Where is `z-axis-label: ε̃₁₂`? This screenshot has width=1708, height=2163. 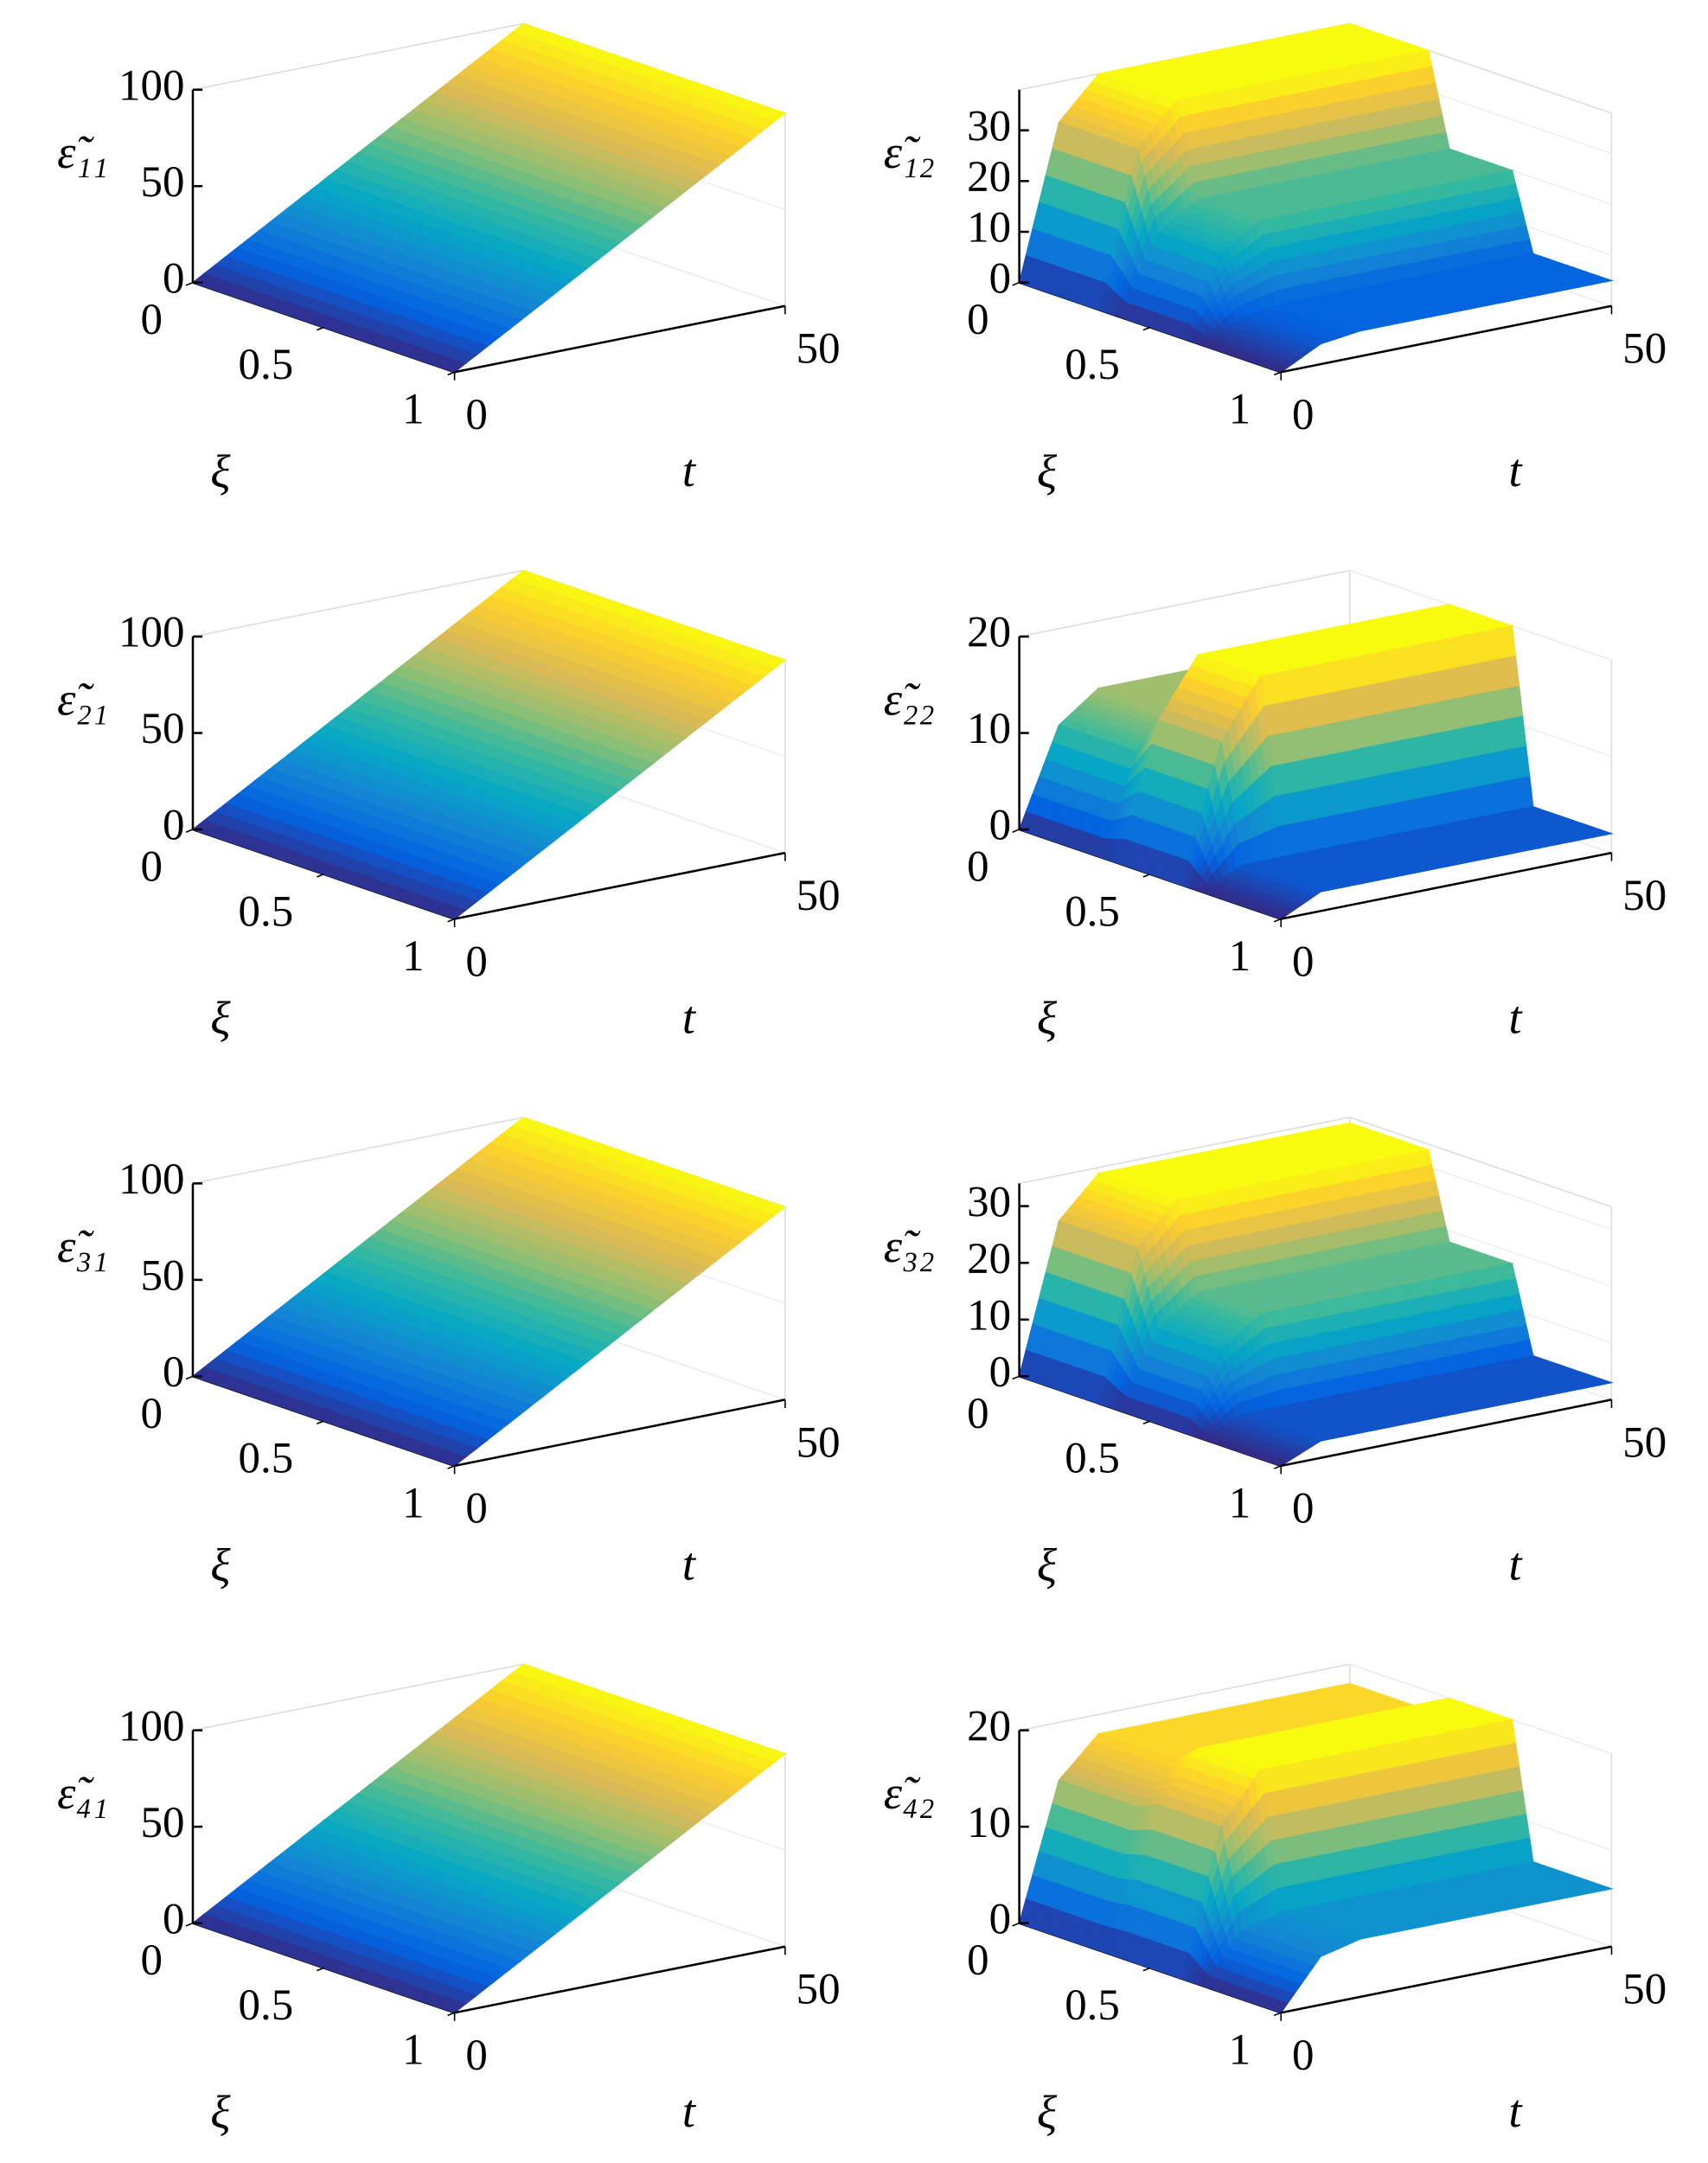 z-axis-label: ε̃₁₂ is located at coordinates (909, 152).